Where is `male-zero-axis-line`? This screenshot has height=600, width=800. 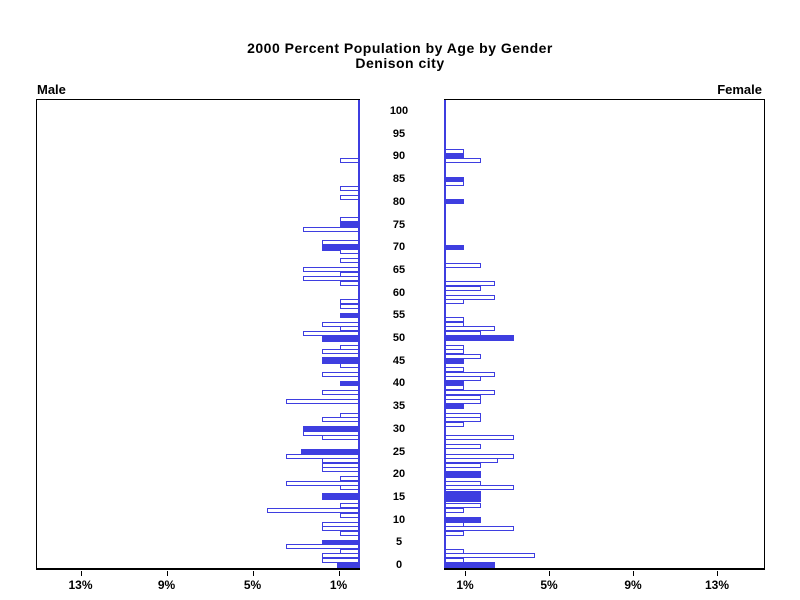
male-zero-axis-line is located at coordinates (359, 334).